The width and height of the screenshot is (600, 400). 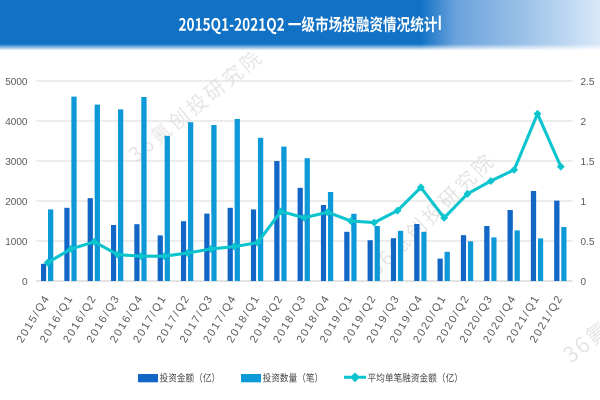 I want to click on svg-text: 2, so click(x=584, y=122).